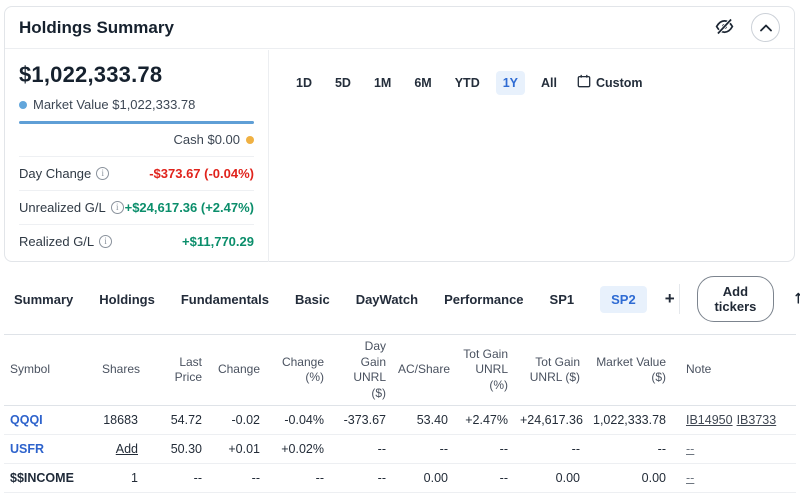 The height and width of the screenshot is (493, 800). I want to click on last-price-cell: 54.72, so click(176, 420).